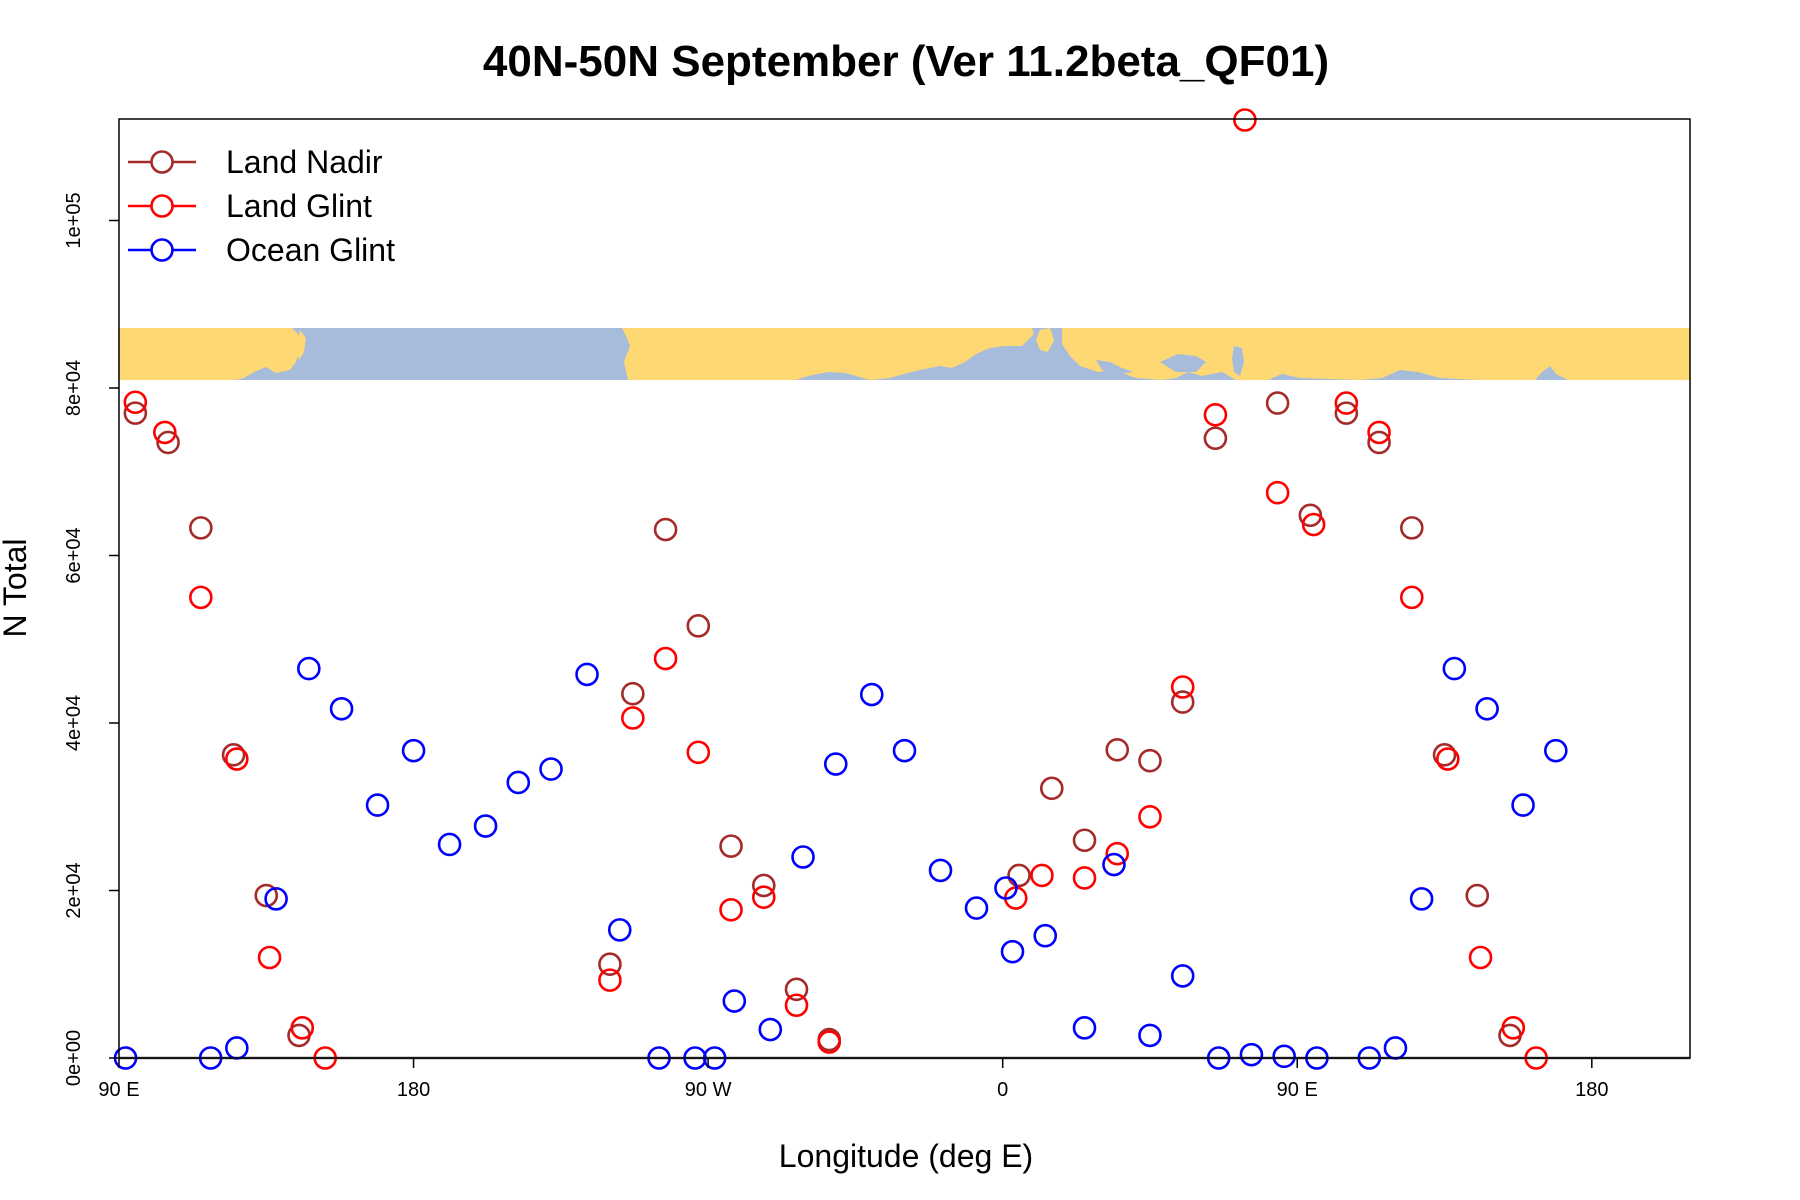  Describe the element at coordinates (828, 354) in the screenshot. I see `map-land-north-america` at that location.